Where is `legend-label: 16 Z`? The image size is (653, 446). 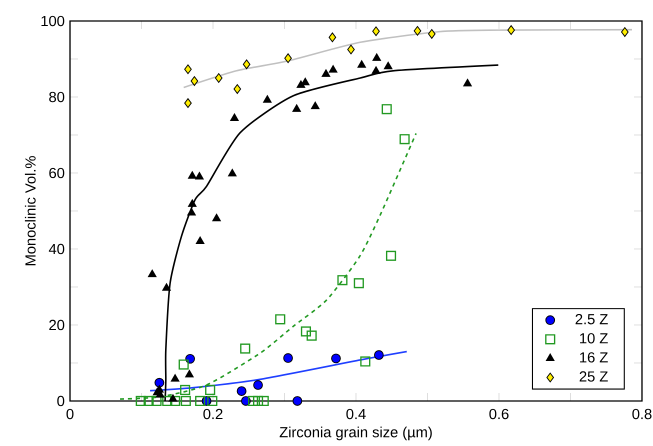
legend-label: 16 Z is located at coordinates (594, 357).